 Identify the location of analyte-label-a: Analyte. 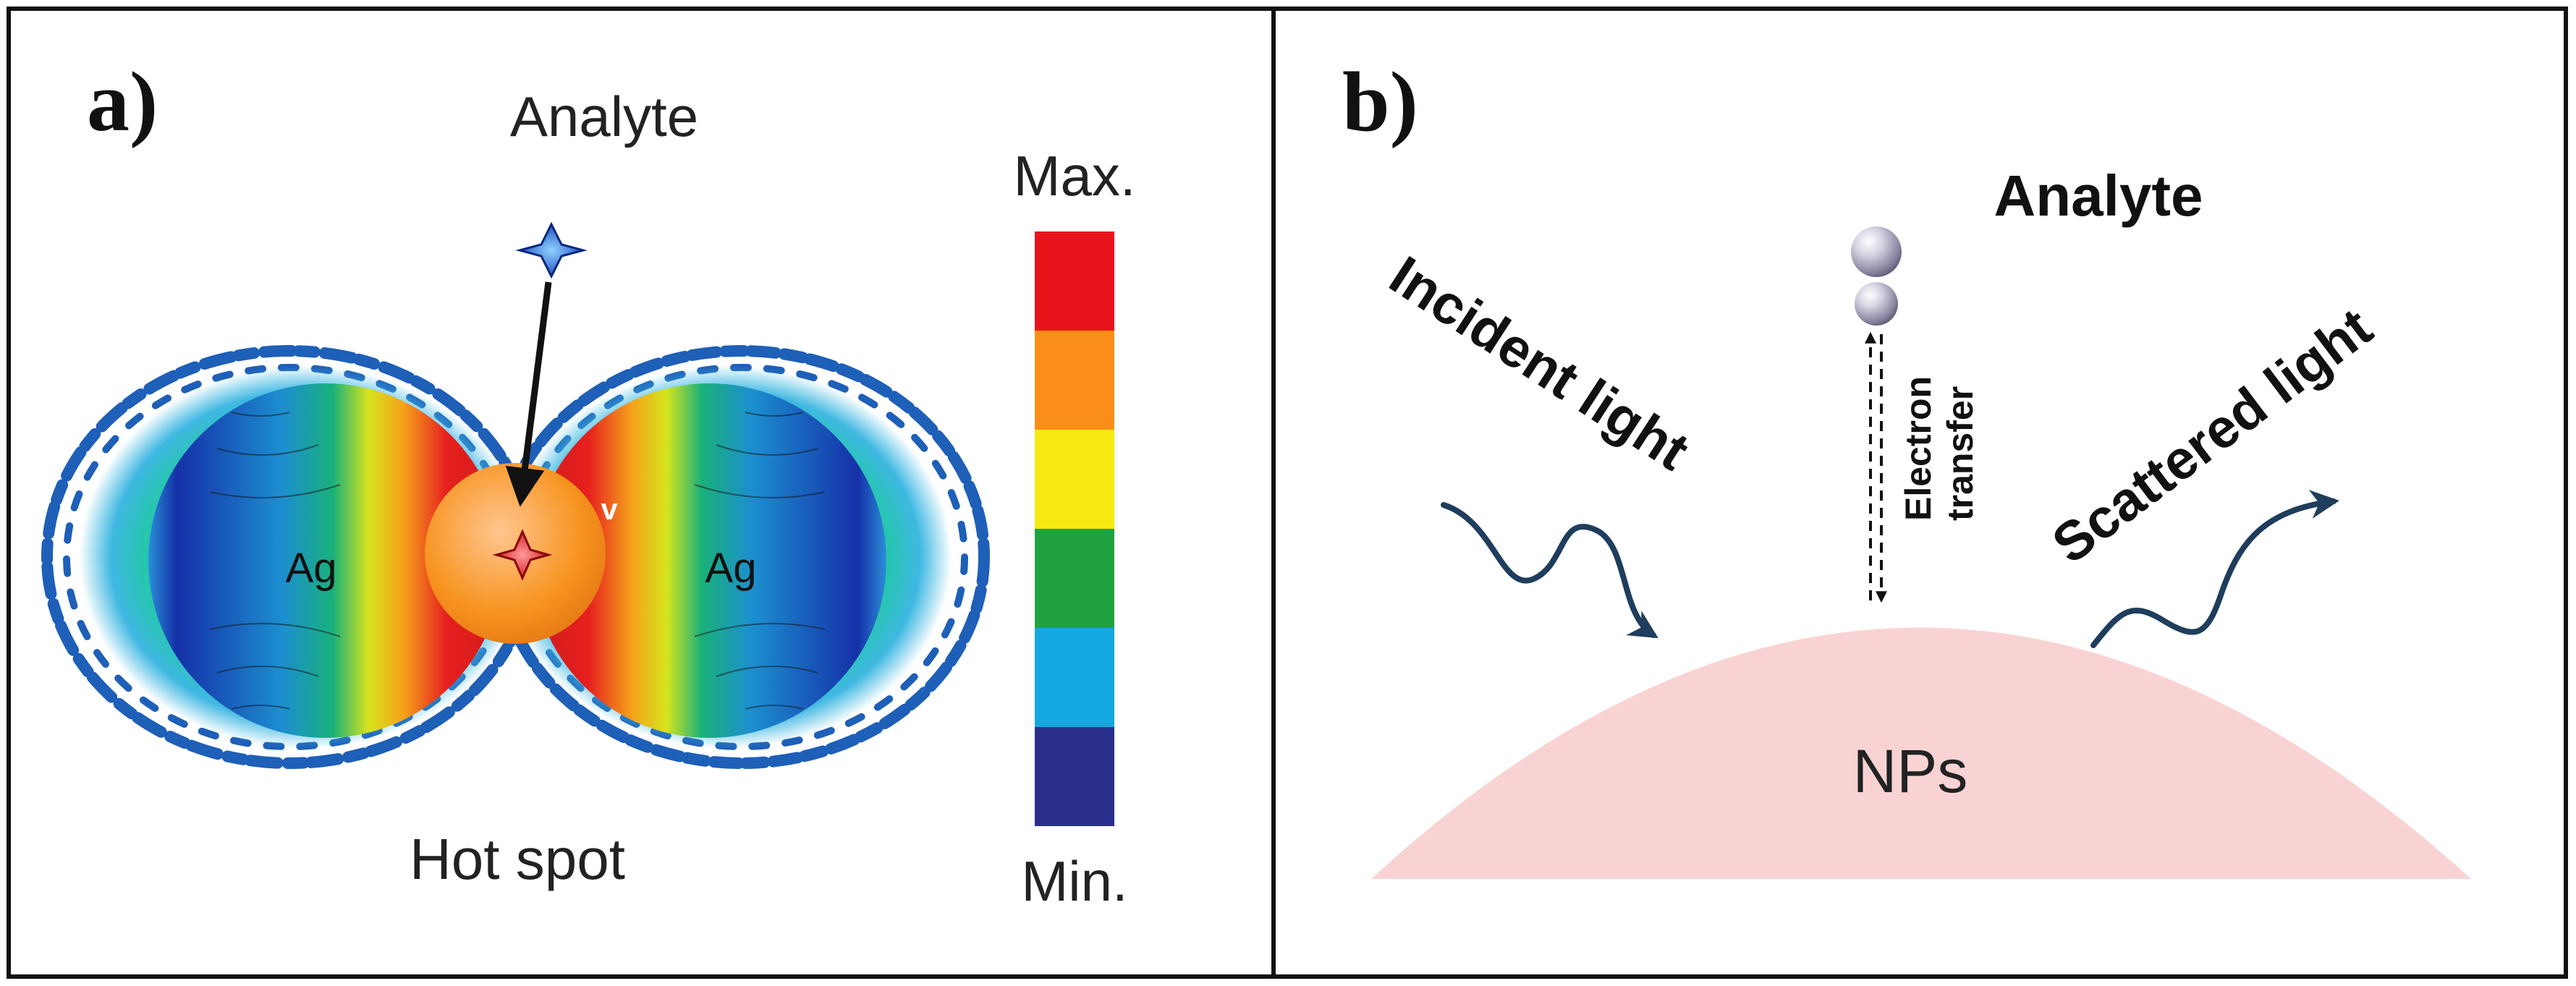
(604, 116).